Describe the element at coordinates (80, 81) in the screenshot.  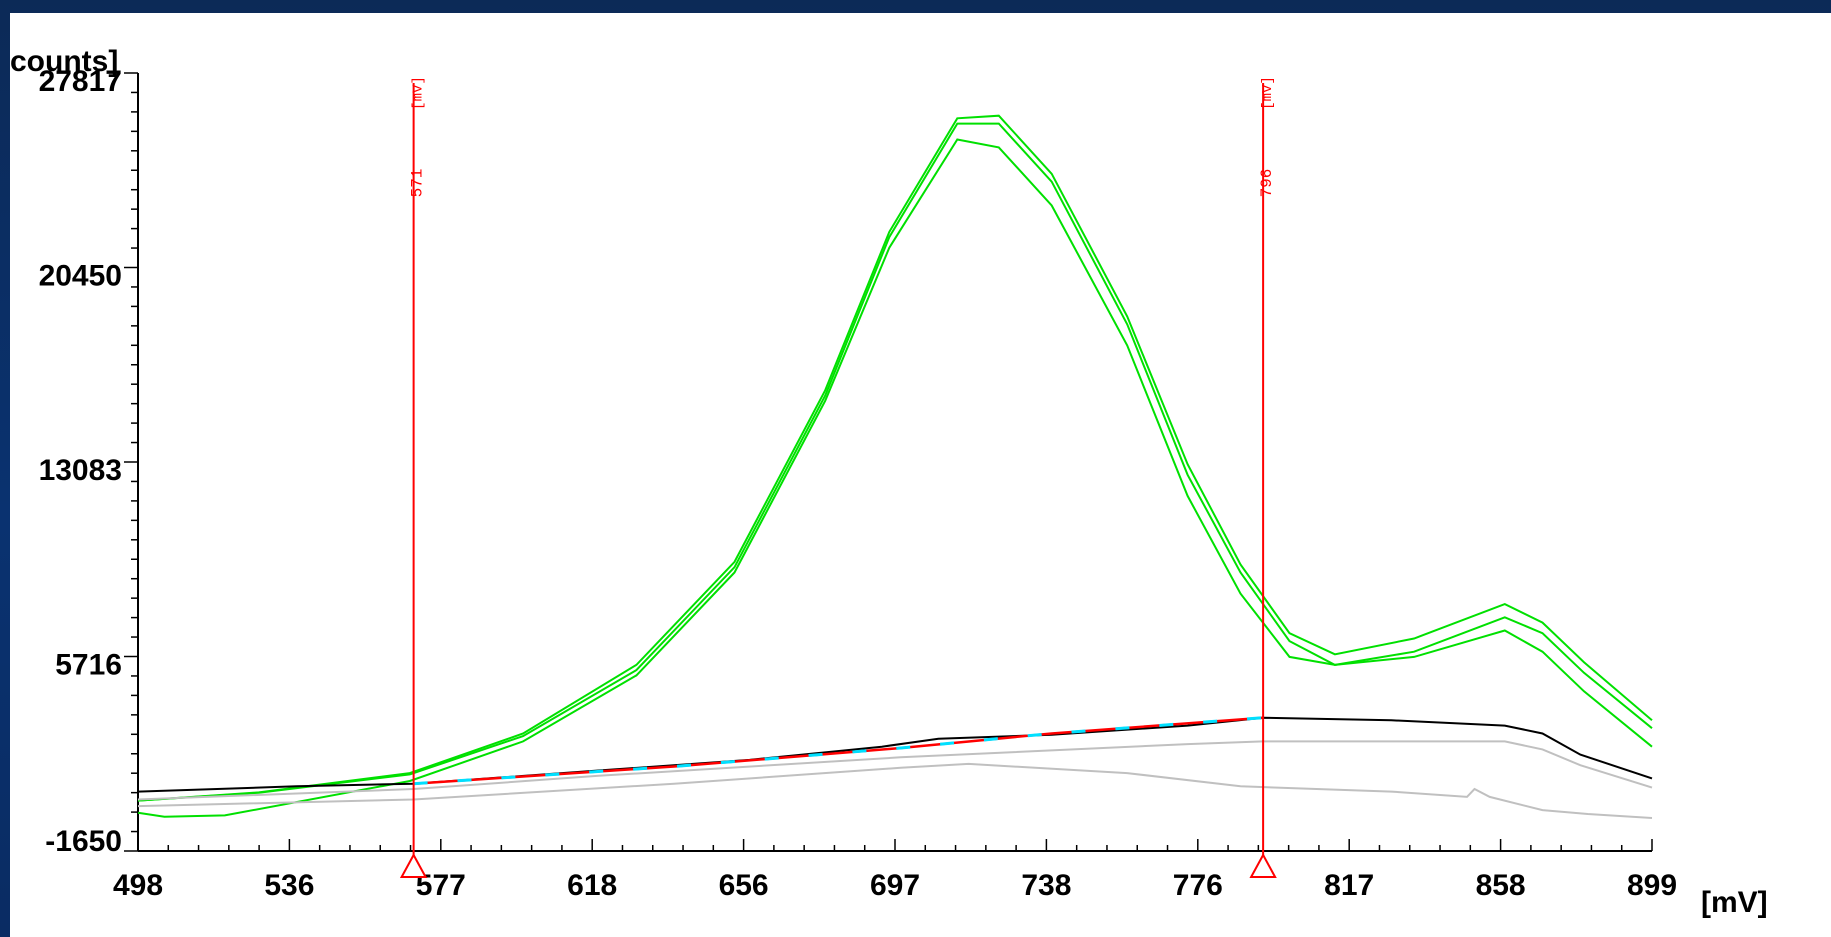
I see `y-tick-label: 27817` at that location.